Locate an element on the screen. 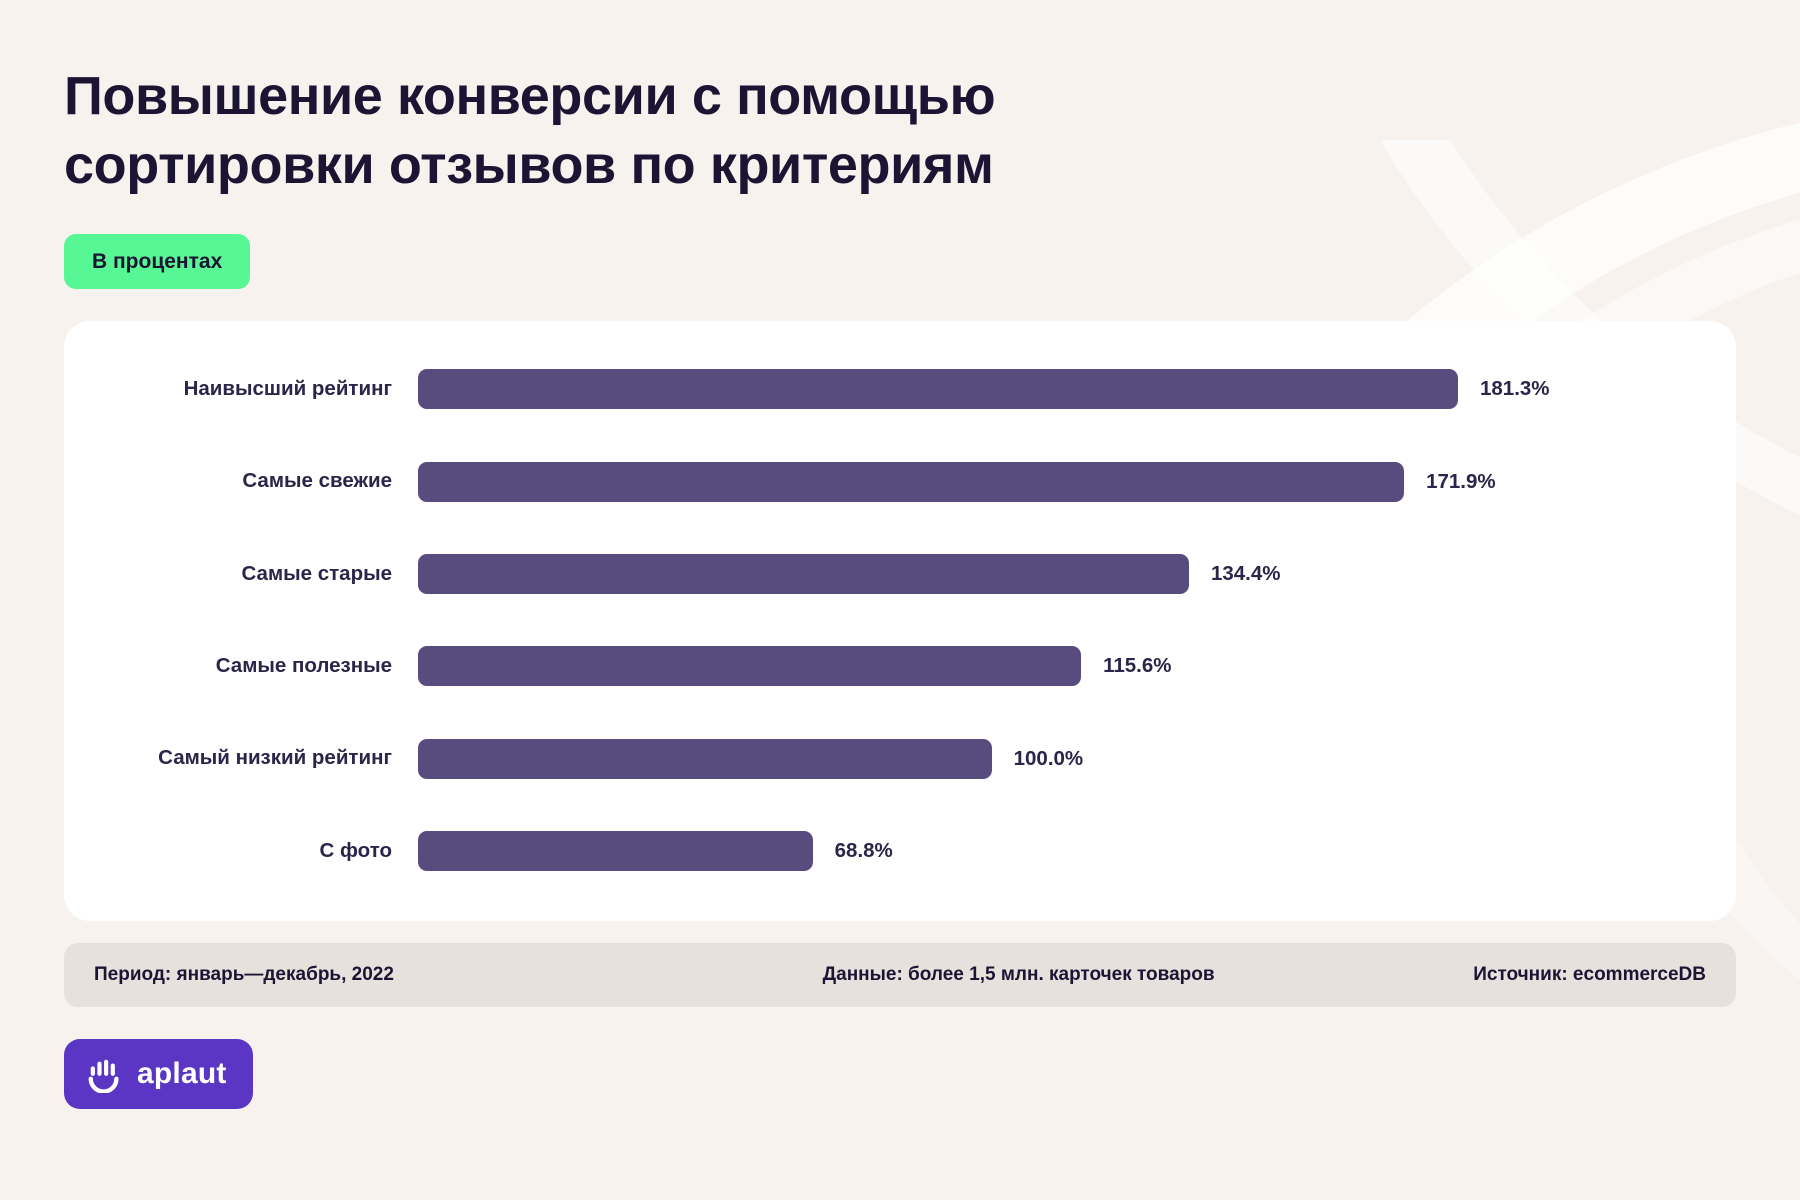 The height and width of the screenshot is (1200, 1800). bar-row: Самые свежие 171.9% is located at coordinates (900, 482).